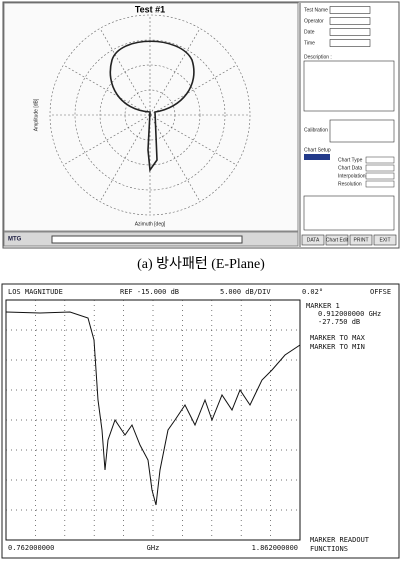 This screenshot has width=402, height=571. What do you see at coordinates (150, 9) in the screenshot?
I see `plot-title: Test #1` at bounding box center [150, 9].